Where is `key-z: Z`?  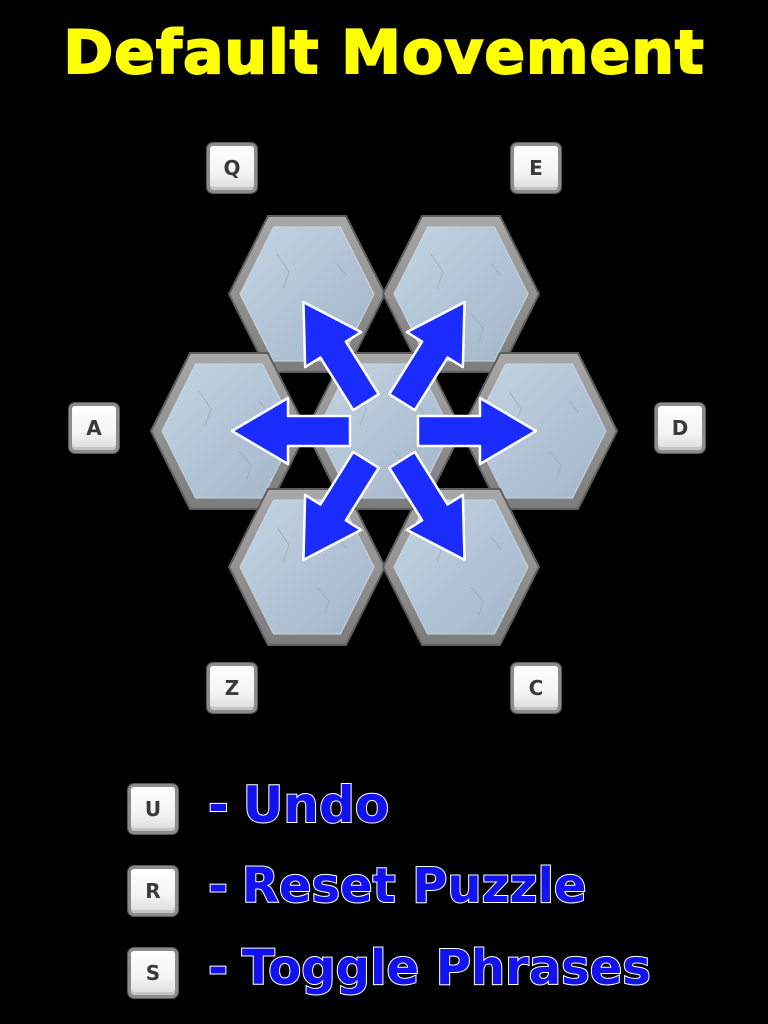 key-z: Z is located at coordinates (232, 688).